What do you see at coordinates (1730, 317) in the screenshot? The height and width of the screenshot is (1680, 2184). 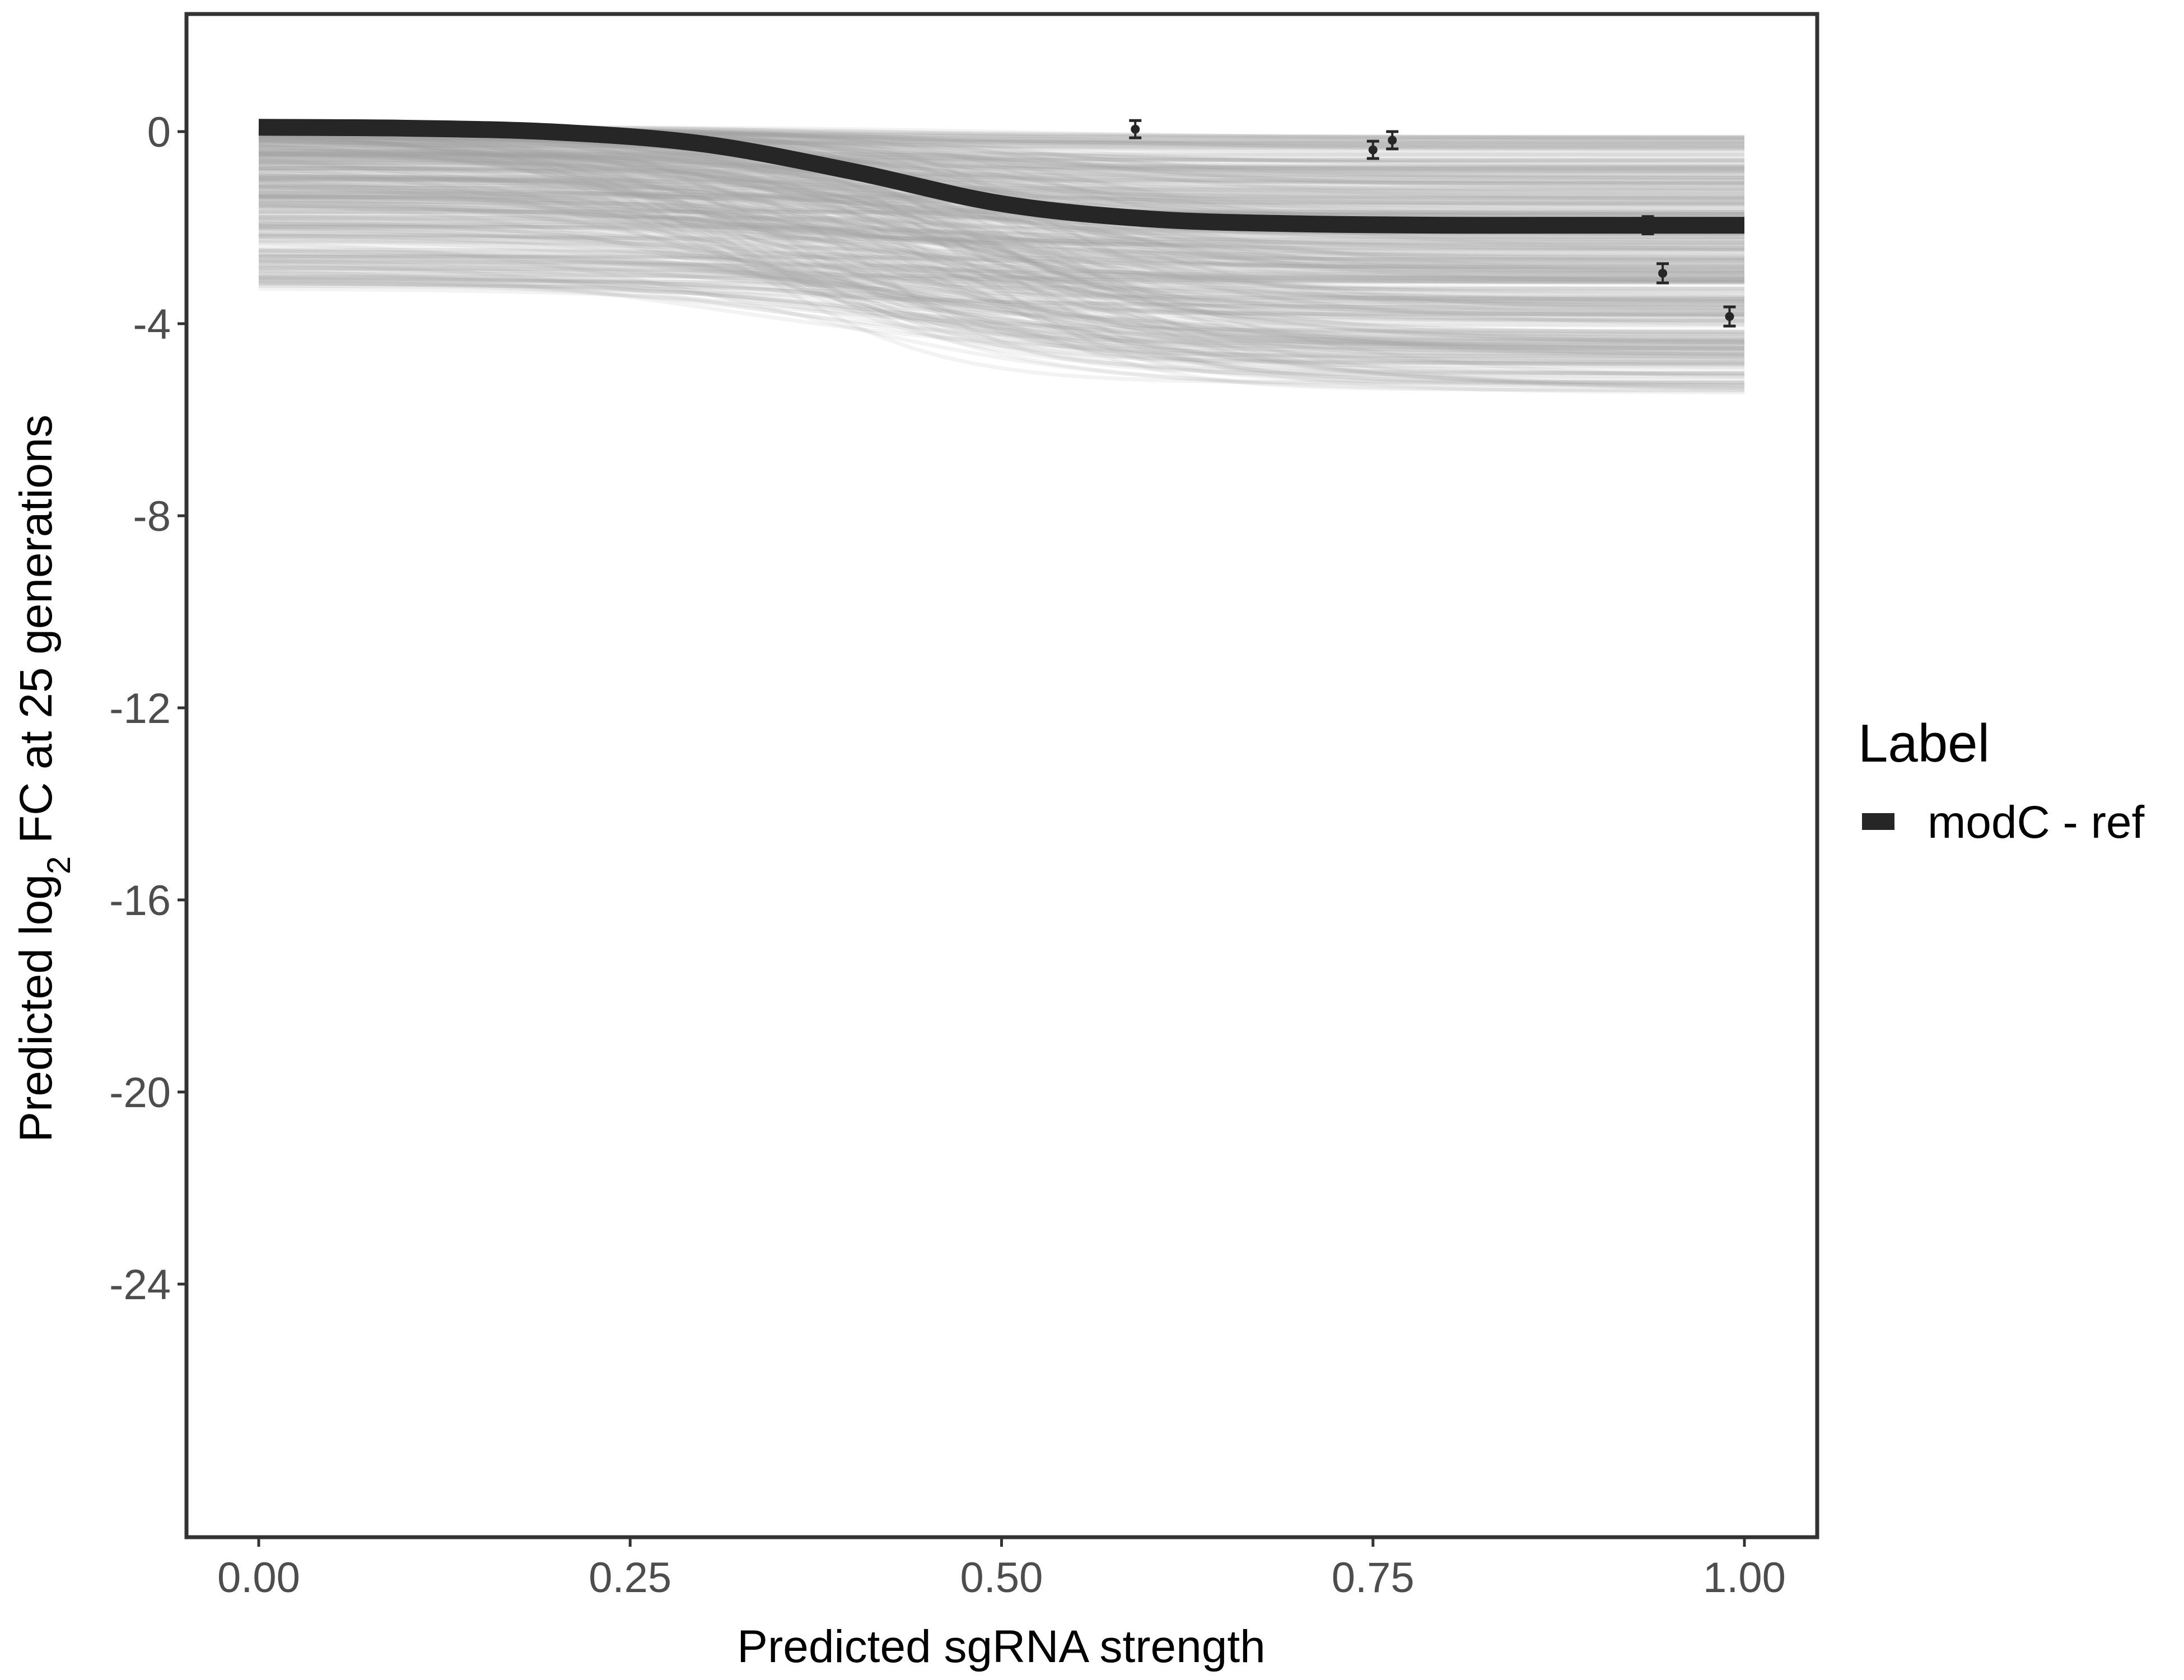 I see `point-marker` at bounding box center [1730, 317].